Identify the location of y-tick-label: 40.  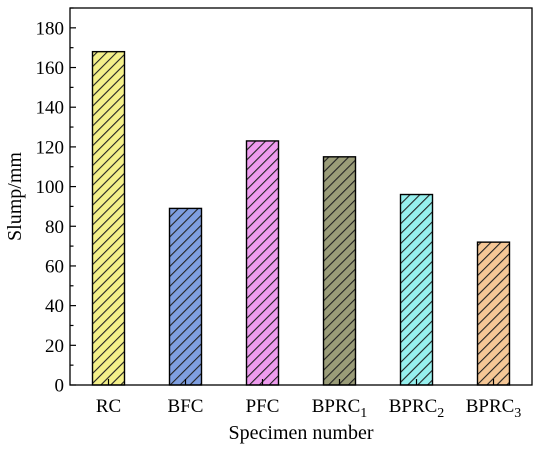
(54, 306).